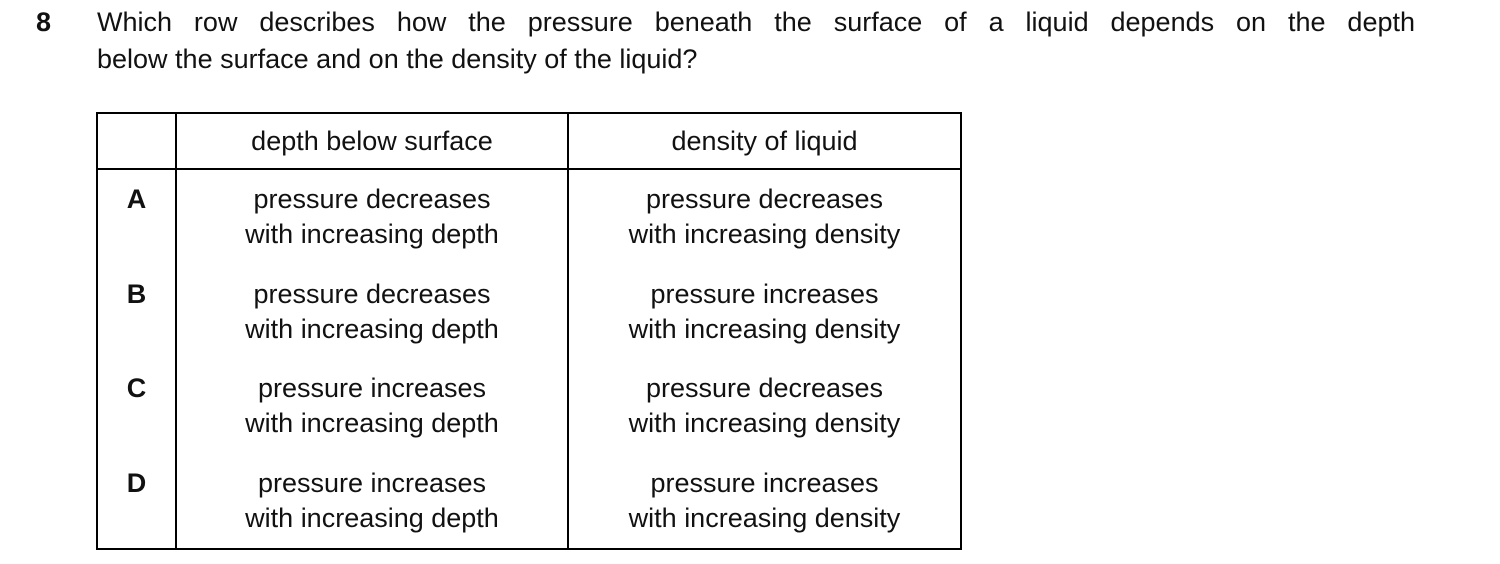 Image resolution: width=1500 pixels, height=564 pixels. What do you see at coordinates (136, 406) in the screenshot?
I see `row-label: C` at bounding box center [136, 406].